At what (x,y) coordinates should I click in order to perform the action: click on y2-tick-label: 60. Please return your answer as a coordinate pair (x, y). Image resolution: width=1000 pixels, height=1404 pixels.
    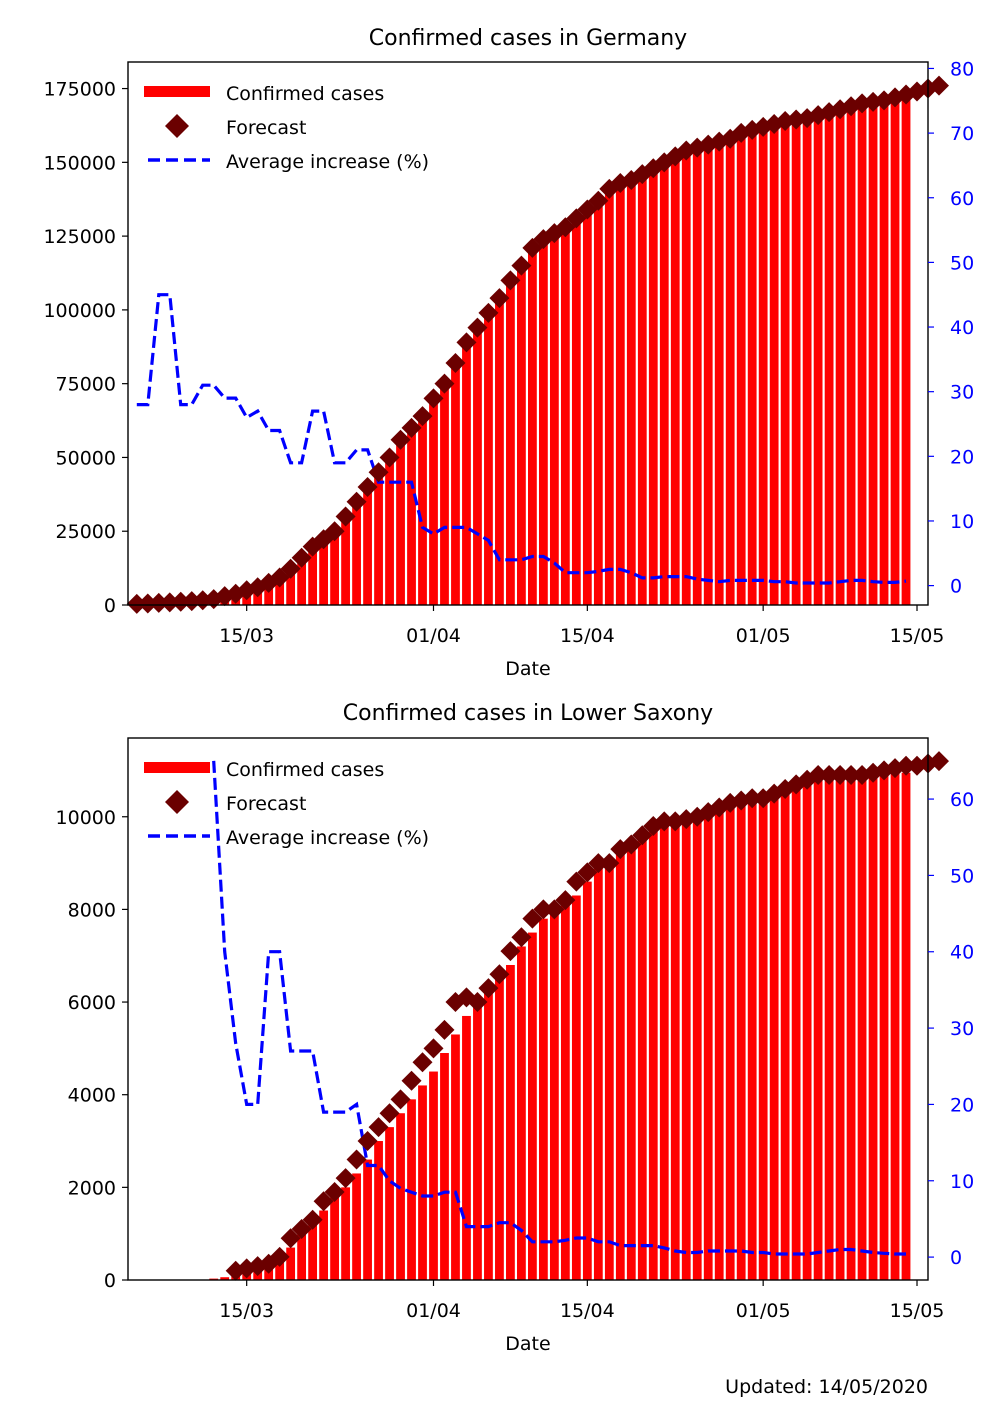
    Looking at the image, I should click on (962, 199).